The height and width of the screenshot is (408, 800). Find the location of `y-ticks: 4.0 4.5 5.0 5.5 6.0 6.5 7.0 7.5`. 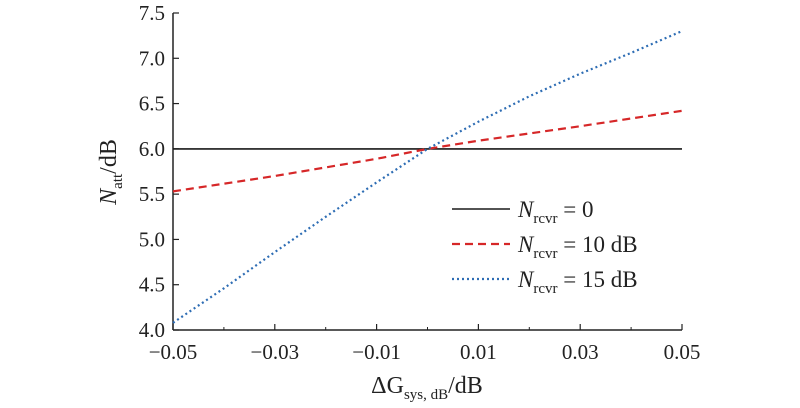

y-ticks: 4.0 4.5 5.0 5.5 6.0 6.5 7.0 7.5 is located at coordinates (159, 171).